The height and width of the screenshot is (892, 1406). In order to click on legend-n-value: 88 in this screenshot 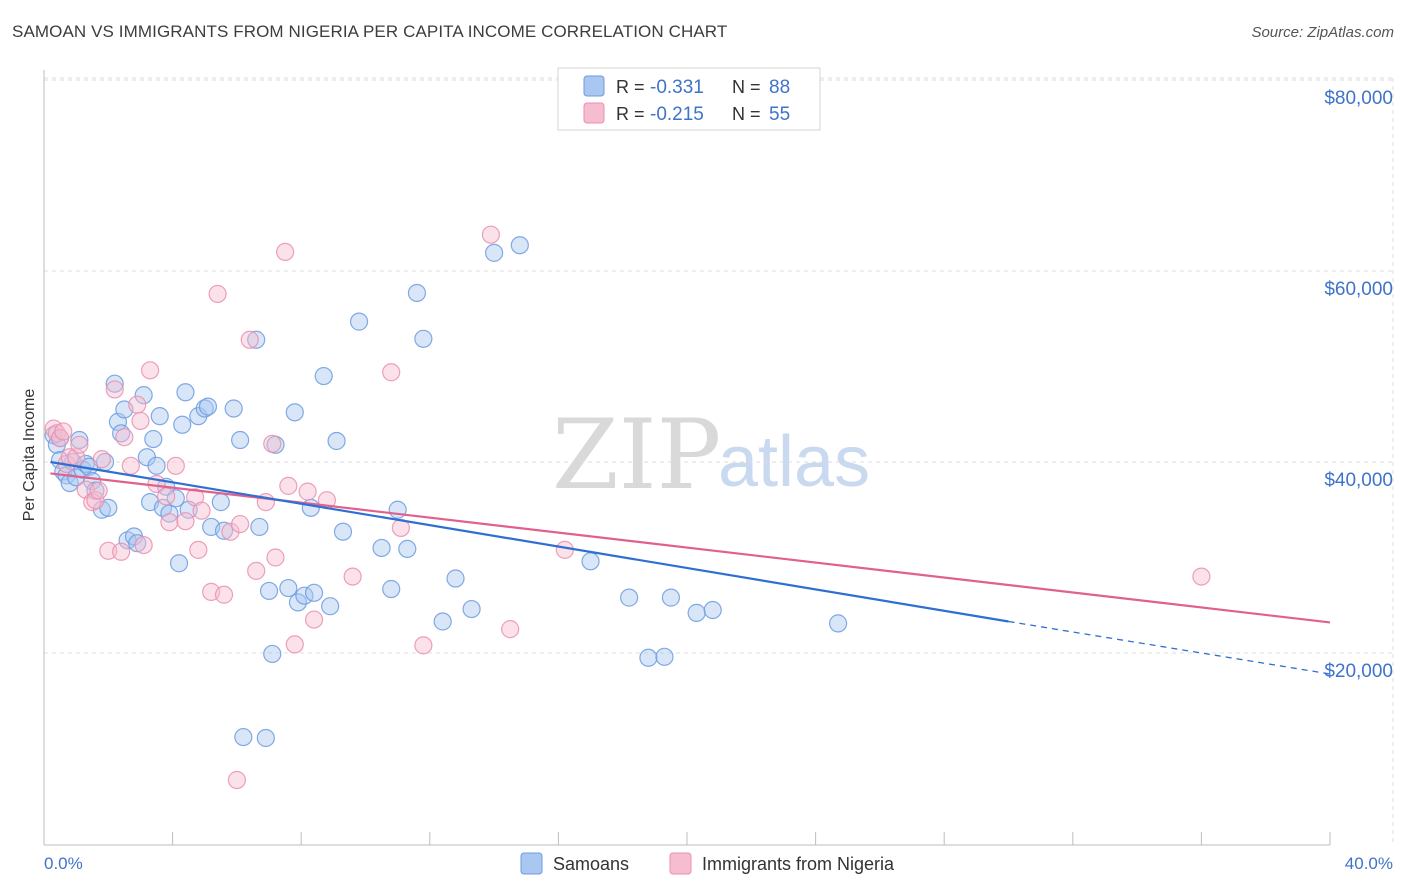, I will do `click(779, 87)`.